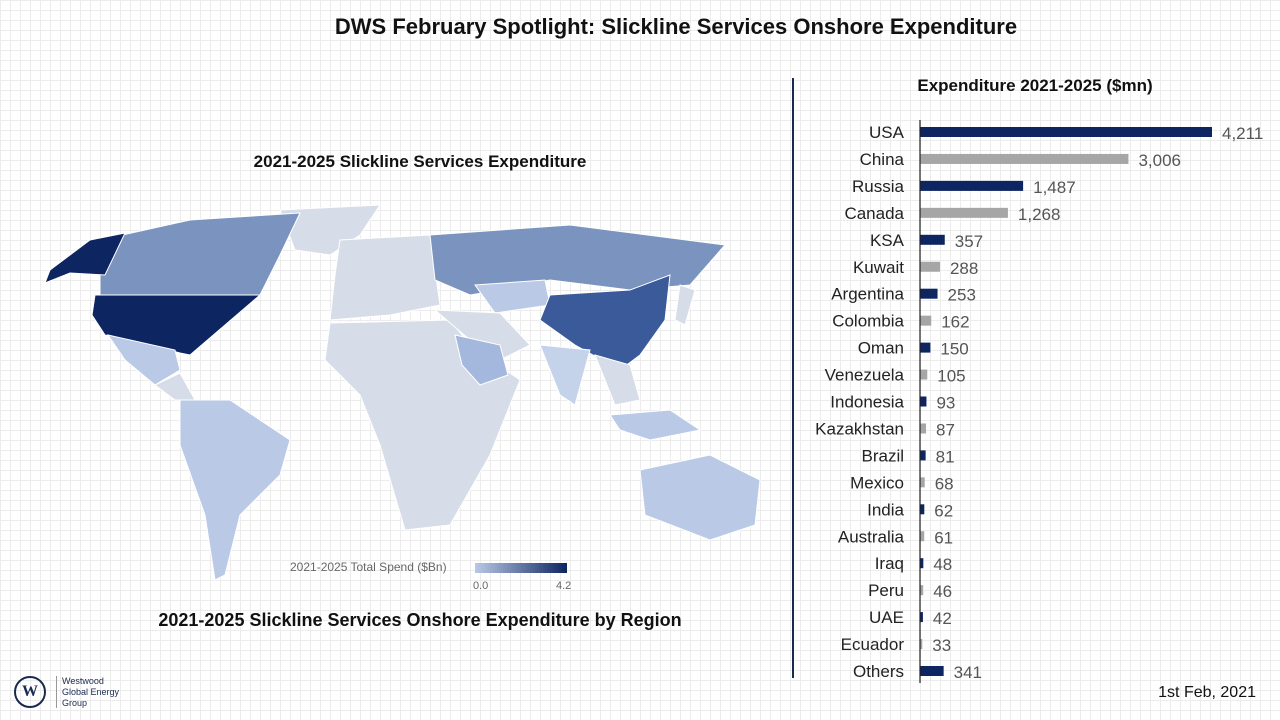 The height and width of the screenshot is (720, 1280). I want to click on value-label: 4,211, so click(1242, 133).